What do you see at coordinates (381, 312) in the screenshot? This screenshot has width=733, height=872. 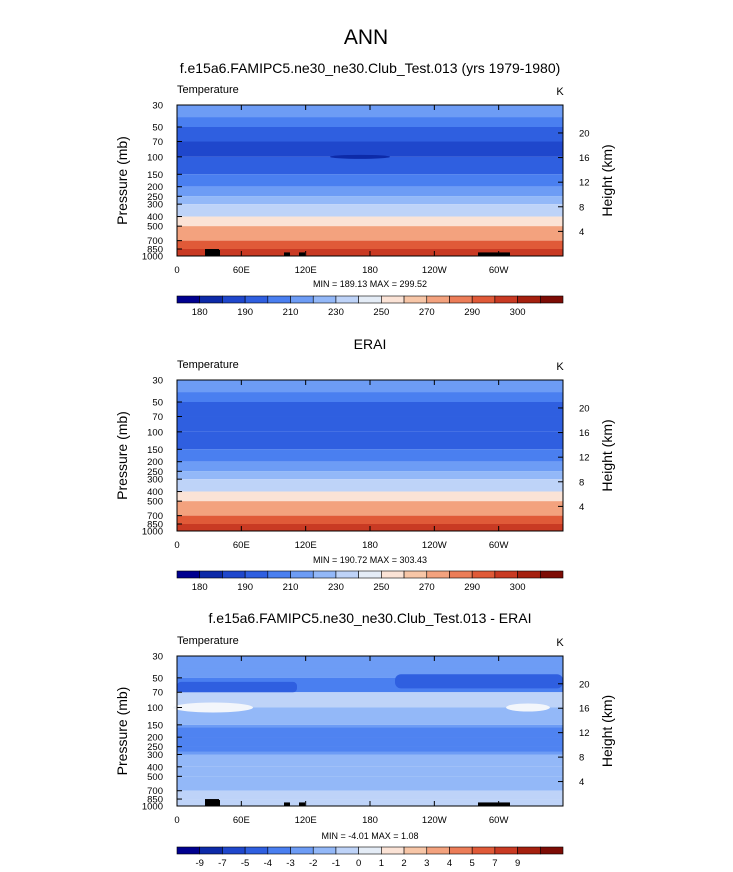 I see `colorbar-label: 250` at bounding box center [381, 312].